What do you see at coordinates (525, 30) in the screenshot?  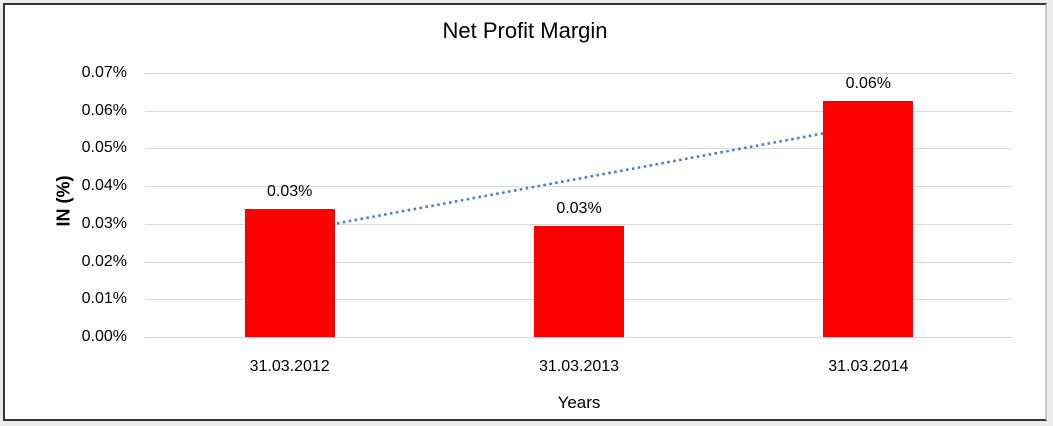 I see `chart-title: Net Profit Margin` at bounding box center [525, 30].